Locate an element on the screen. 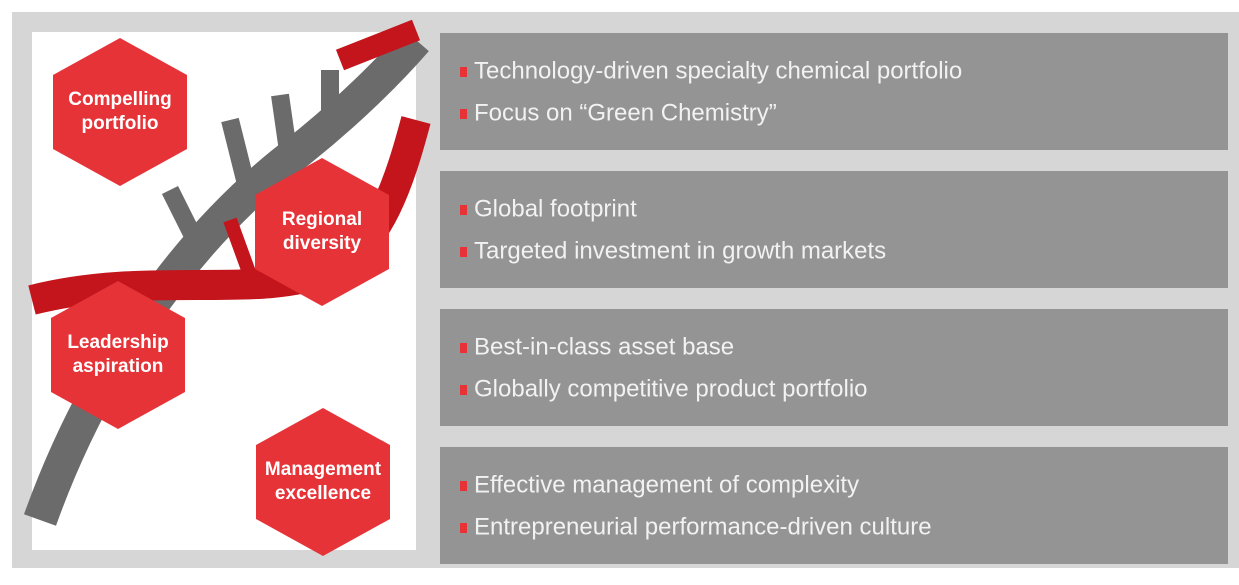 The height and width of the screenshot is (585, 1239). bullet-text: Focus on “Green Chemistry” is located at coordinates (625, 112).